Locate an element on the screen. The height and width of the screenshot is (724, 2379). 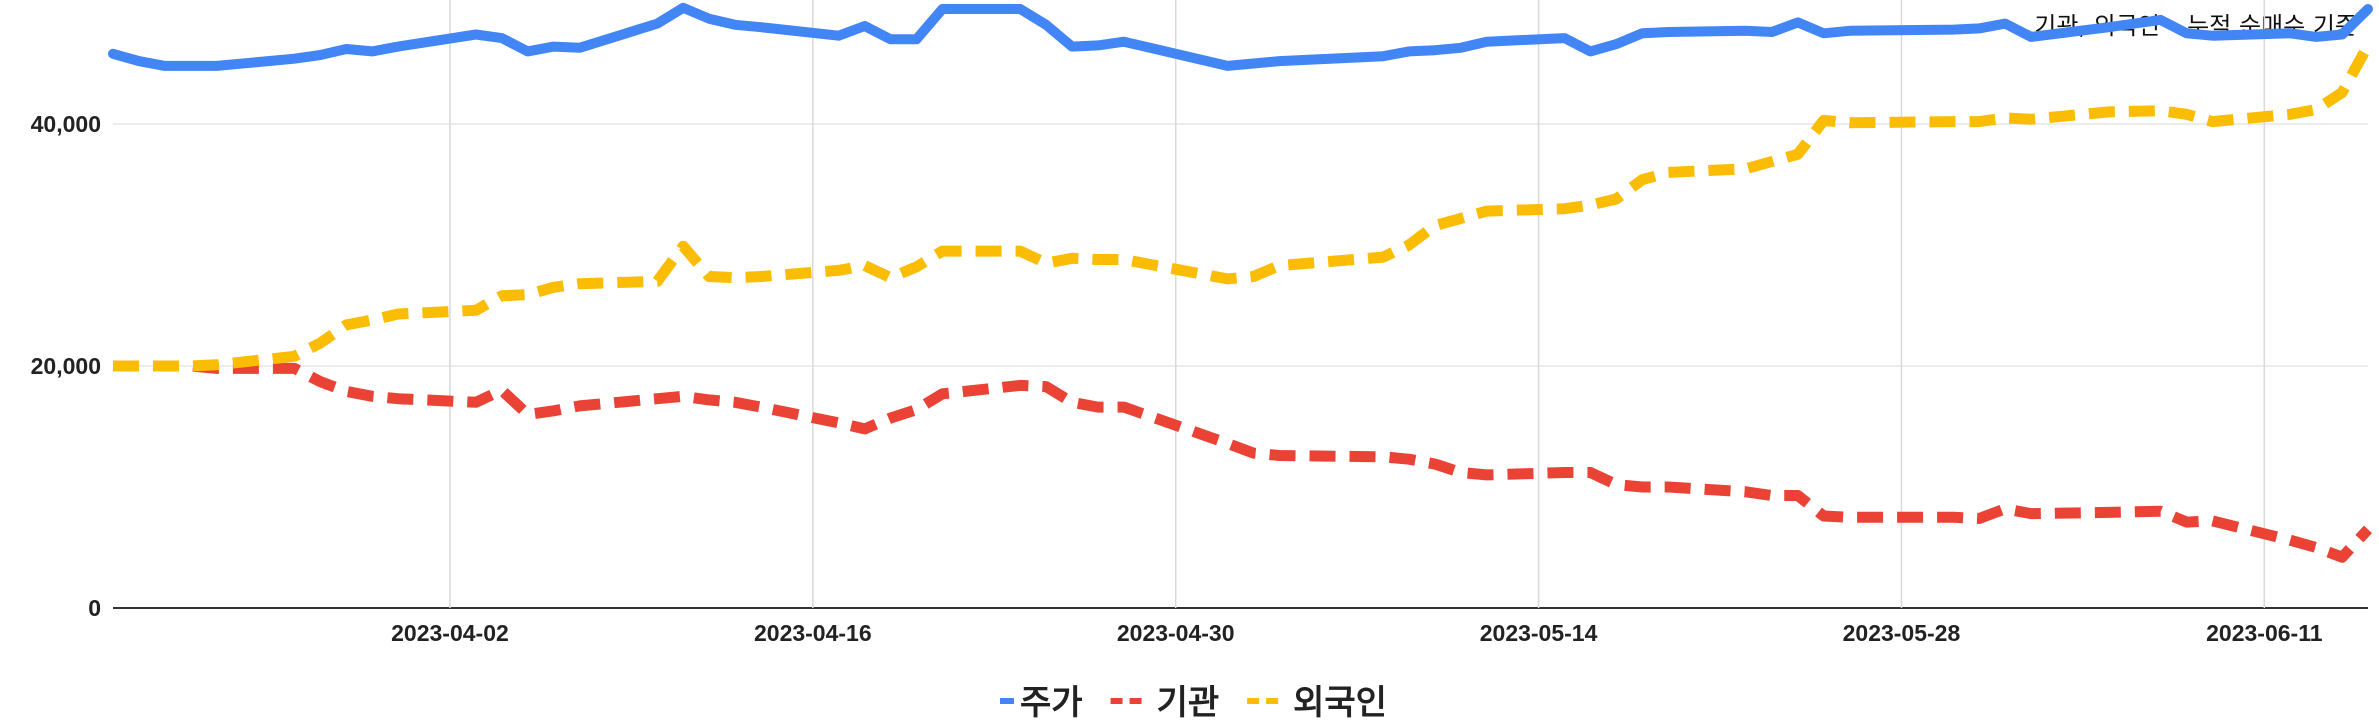
x-tick-label: 2023-04-02 is located at coordinates (450, 633).